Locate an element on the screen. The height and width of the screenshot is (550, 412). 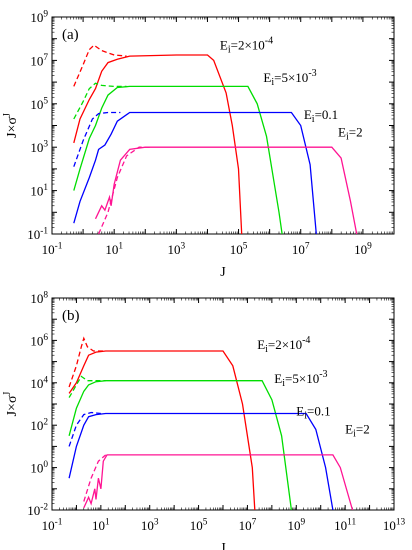
y-tick-label: 10⁰ is located at coordinates (39, 467).